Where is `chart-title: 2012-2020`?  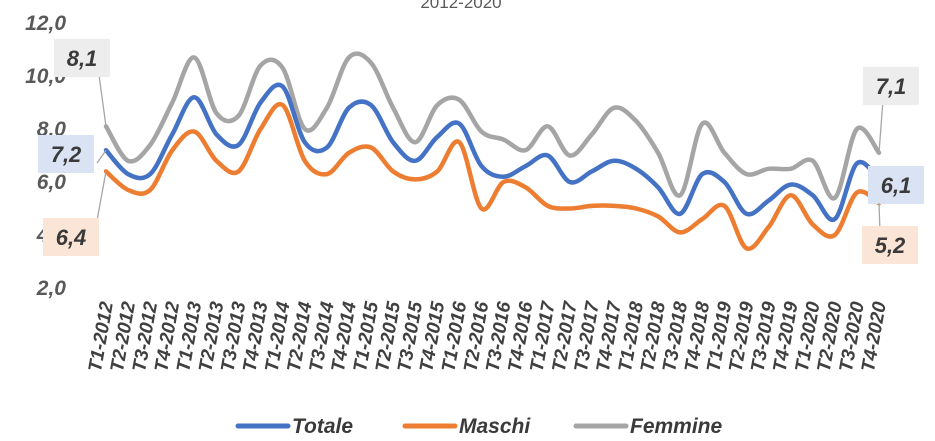
chart-title: 2012-2020 is located at coordinates (460, 6).